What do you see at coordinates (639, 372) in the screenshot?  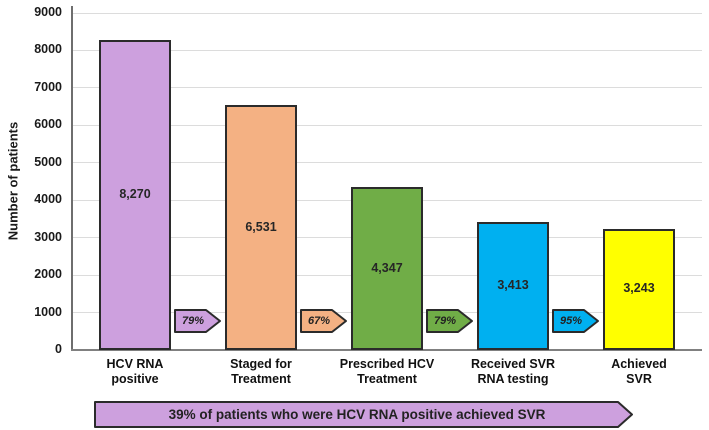 I see `category-label-achieved-svr: Achieved SVR` at bounding box center [639, 372].